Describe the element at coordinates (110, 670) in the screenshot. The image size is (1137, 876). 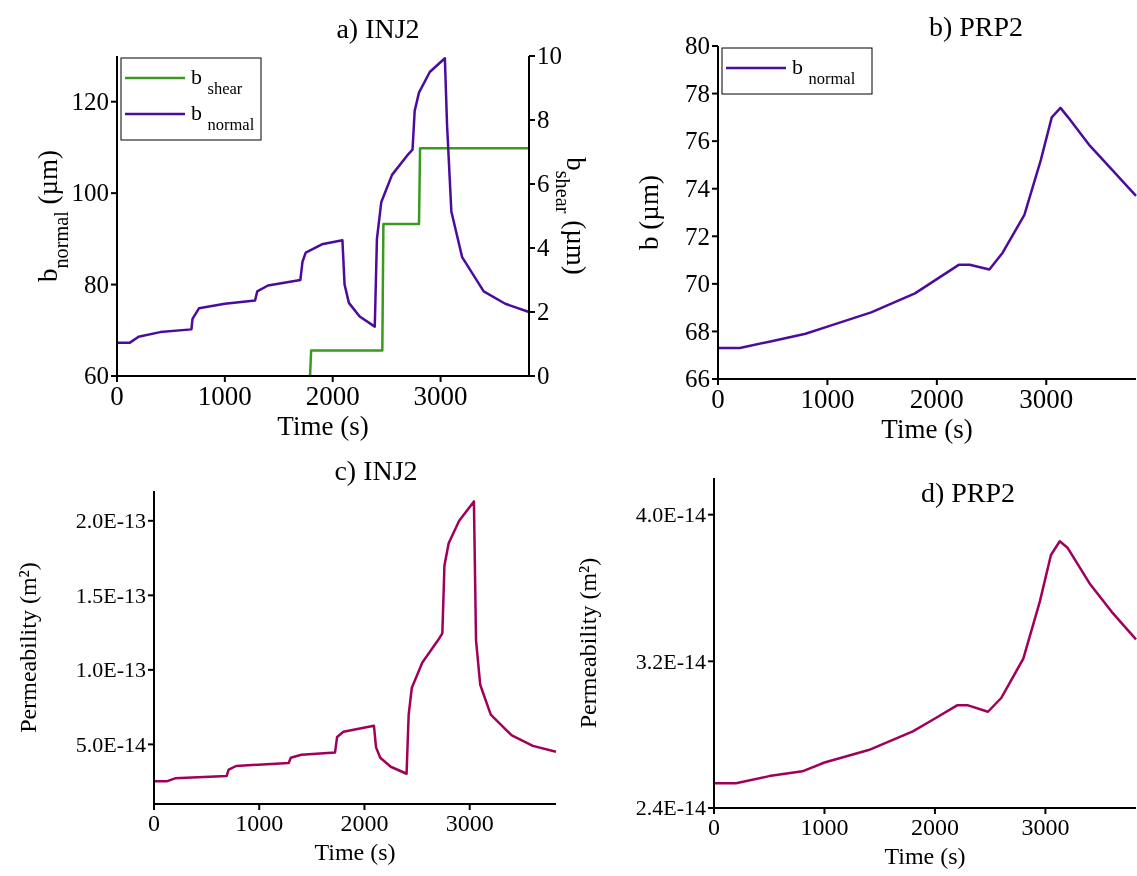
I see `y-tick-label: 1.0E-13` at that location.